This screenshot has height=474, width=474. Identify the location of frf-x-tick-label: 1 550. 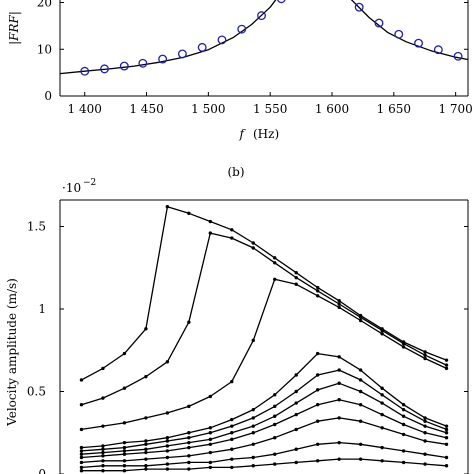
(270, 109).